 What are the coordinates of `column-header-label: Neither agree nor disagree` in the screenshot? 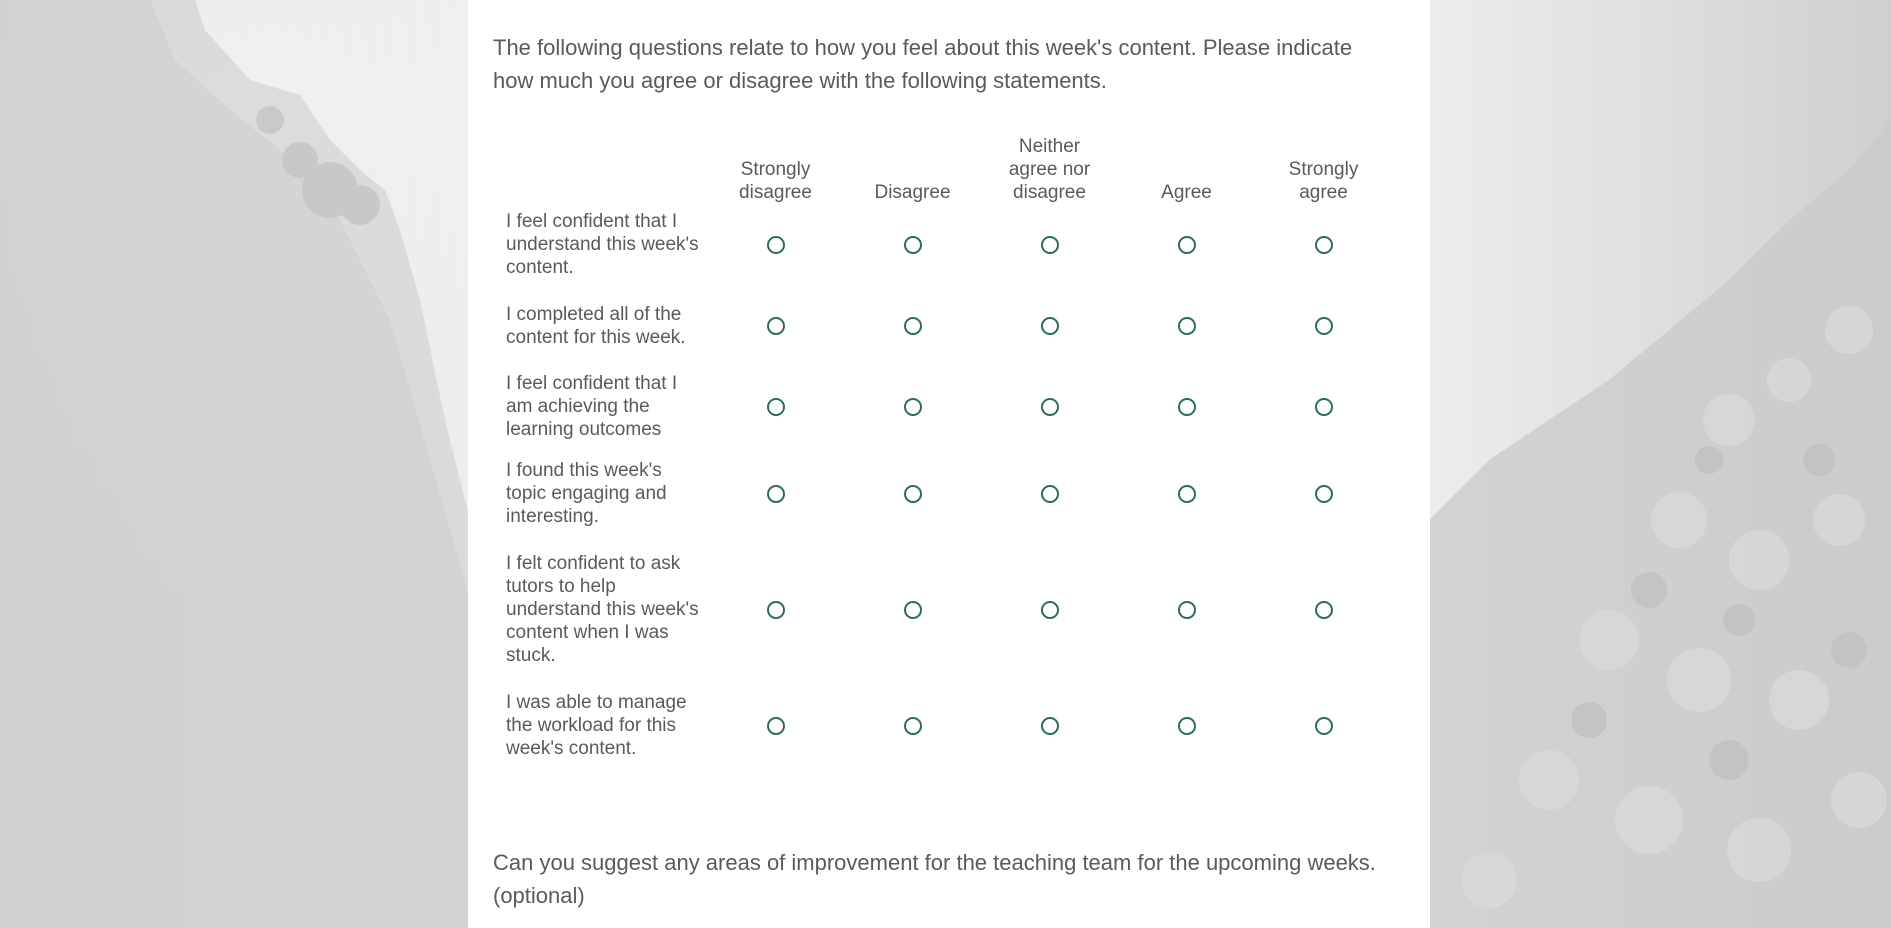 It's located at (1049, 169).